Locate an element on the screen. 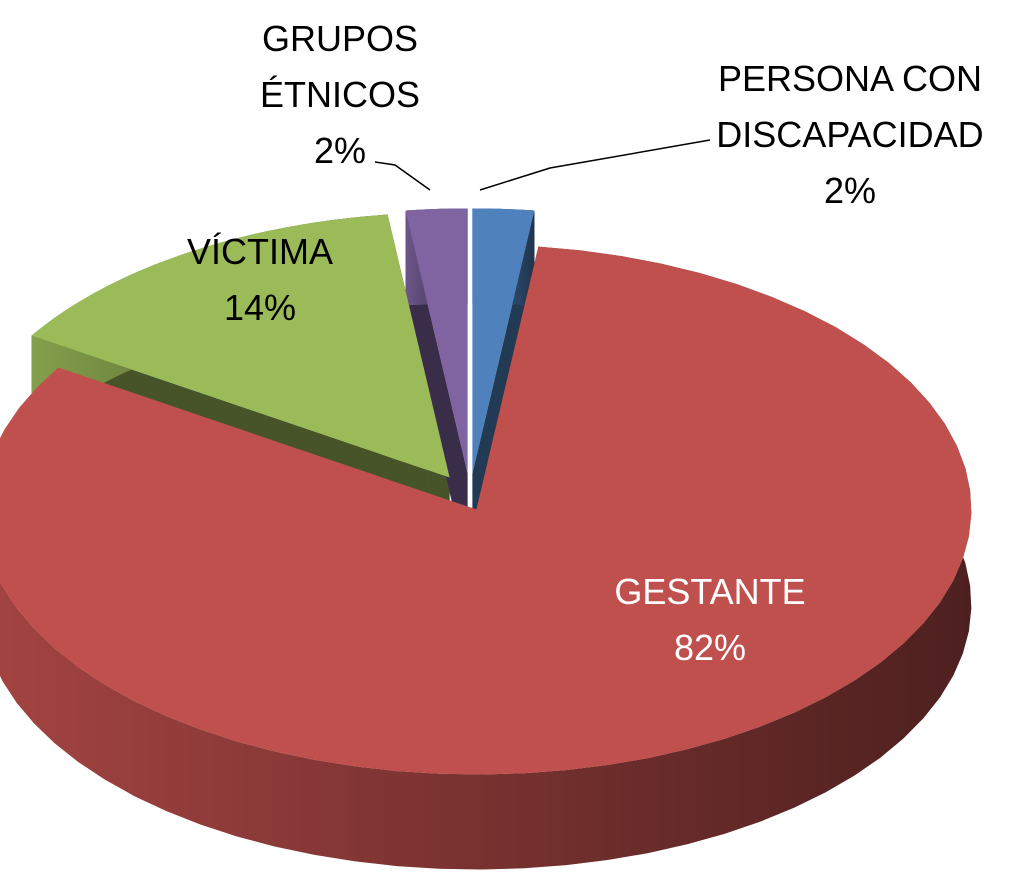  category-label: VÍCTIMA is located at coordinates (259, 251).